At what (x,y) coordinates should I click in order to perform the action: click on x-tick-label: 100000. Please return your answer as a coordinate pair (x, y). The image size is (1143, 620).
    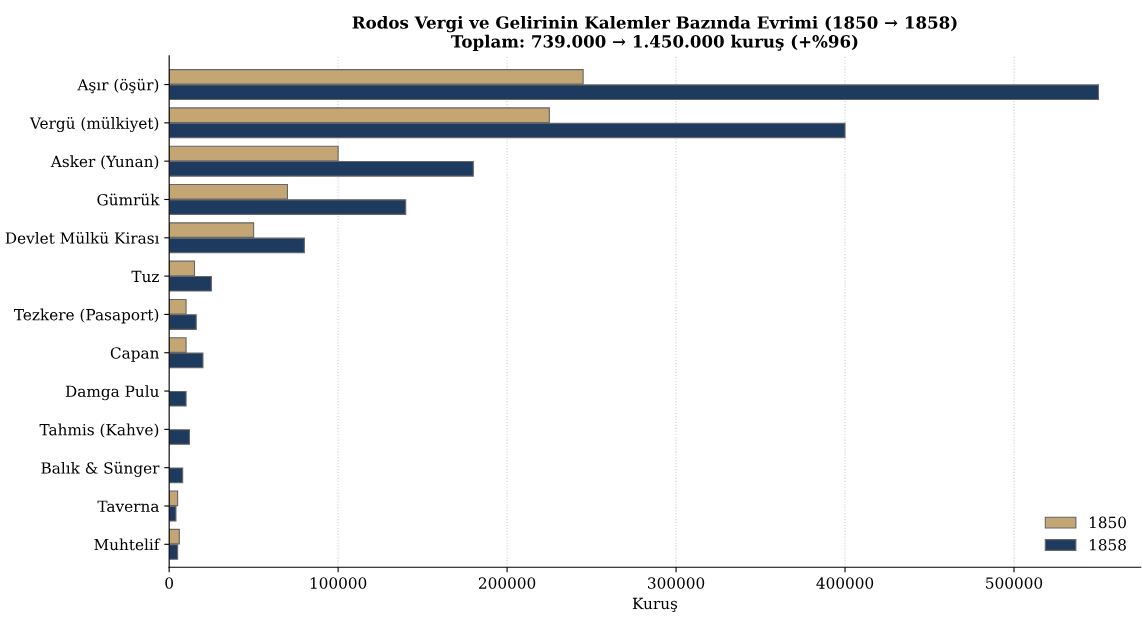
    Looking at the image, I should click on (338, 583).